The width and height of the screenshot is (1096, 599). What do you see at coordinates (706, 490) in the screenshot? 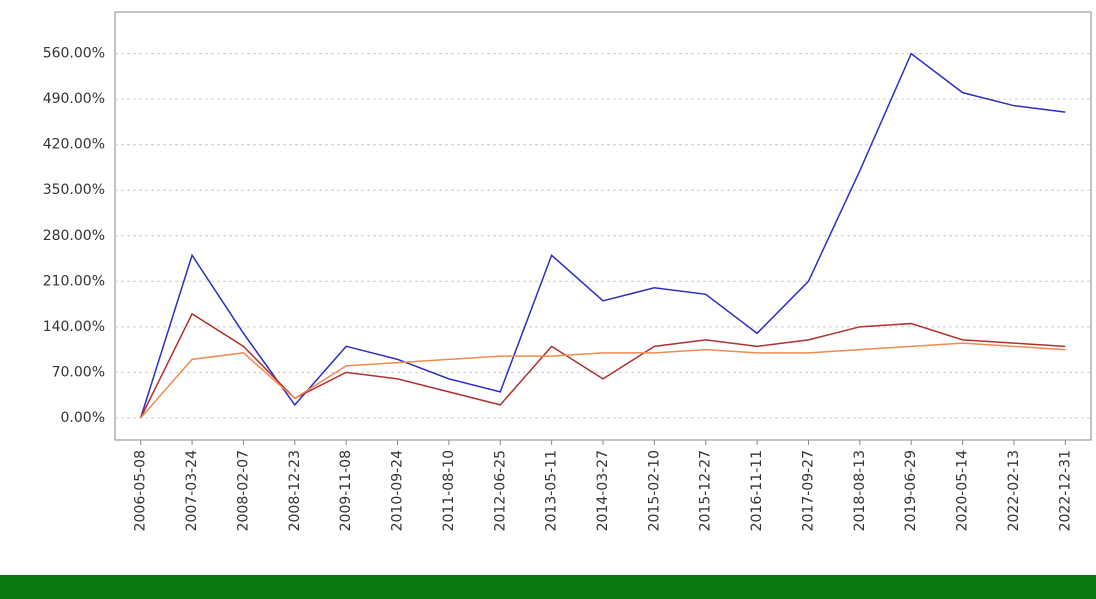
I see `x-tick-label: 2015-12-27` at bounding box center [706, 490].